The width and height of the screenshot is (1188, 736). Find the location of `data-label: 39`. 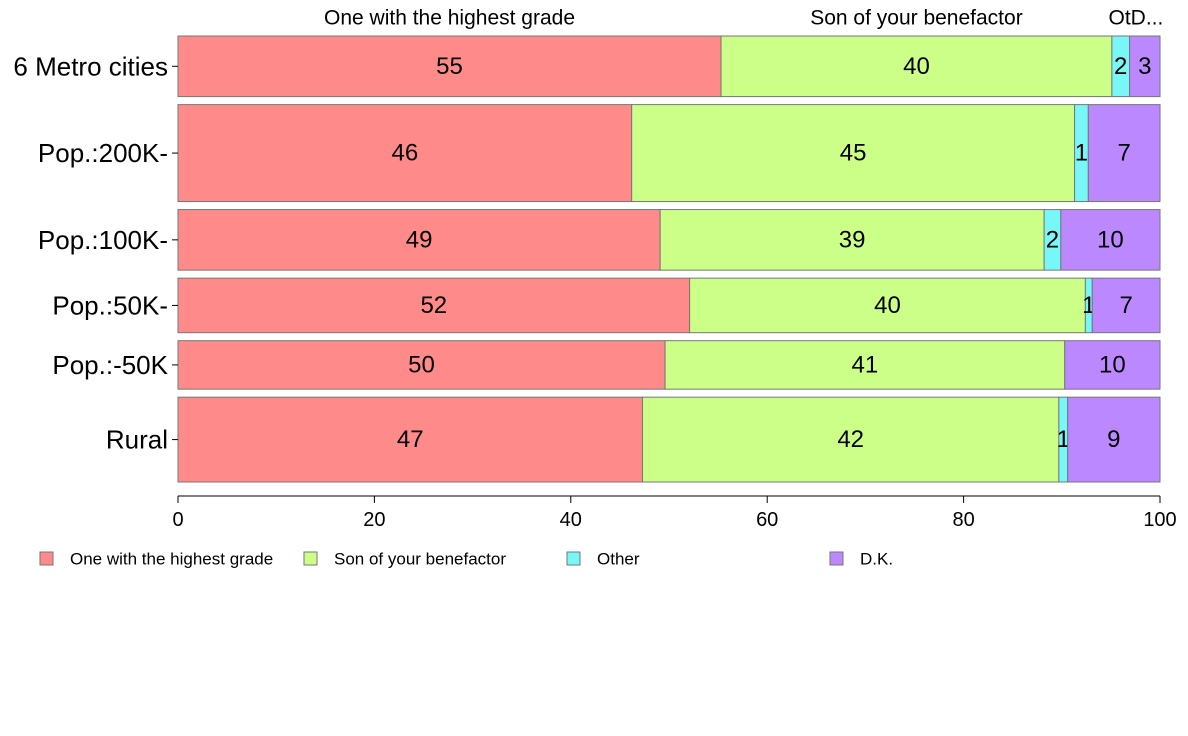

data-label: 39 is located at coordinates (852, 239).